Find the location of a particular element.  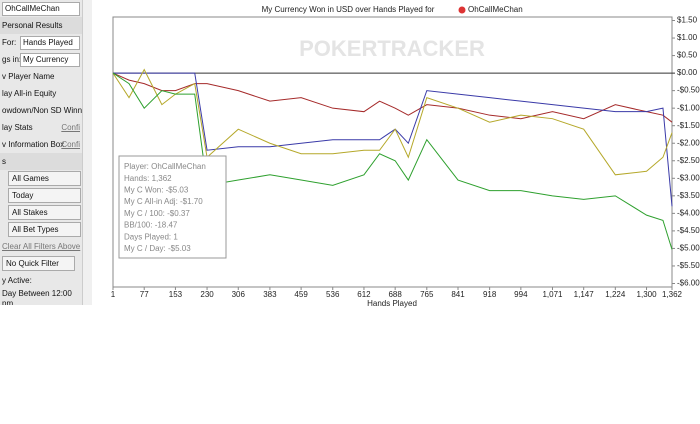

x-tick-label: 1,224 is located at coordinates (615, 294).